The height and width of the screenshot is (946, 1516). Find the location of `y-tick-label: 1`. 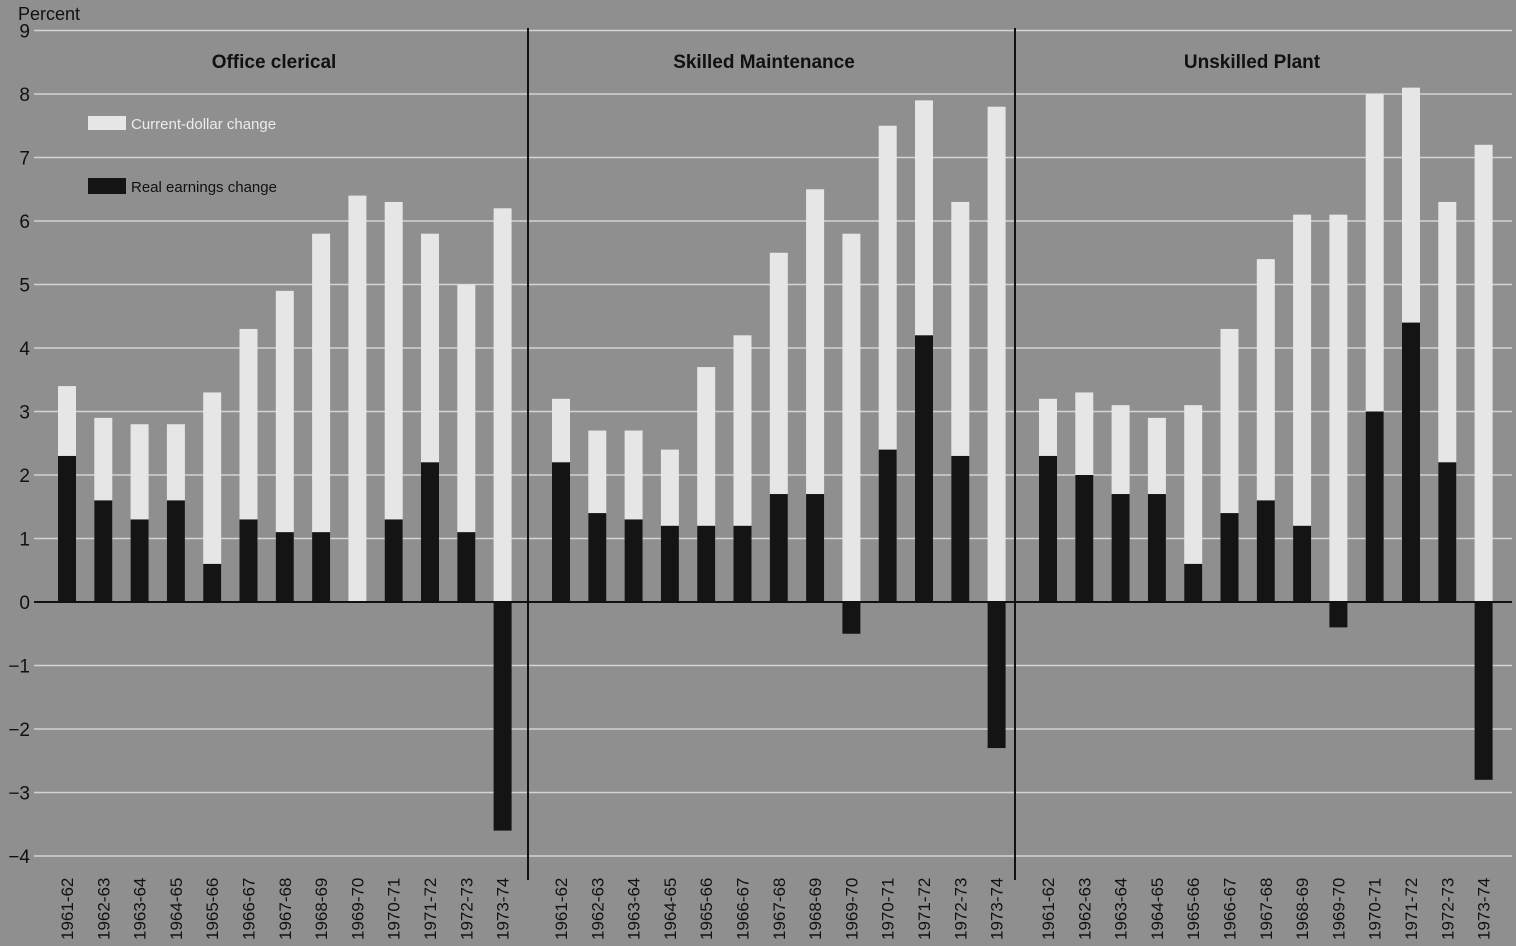

y-tick-label: 1 is located at coordinates (24, 540).